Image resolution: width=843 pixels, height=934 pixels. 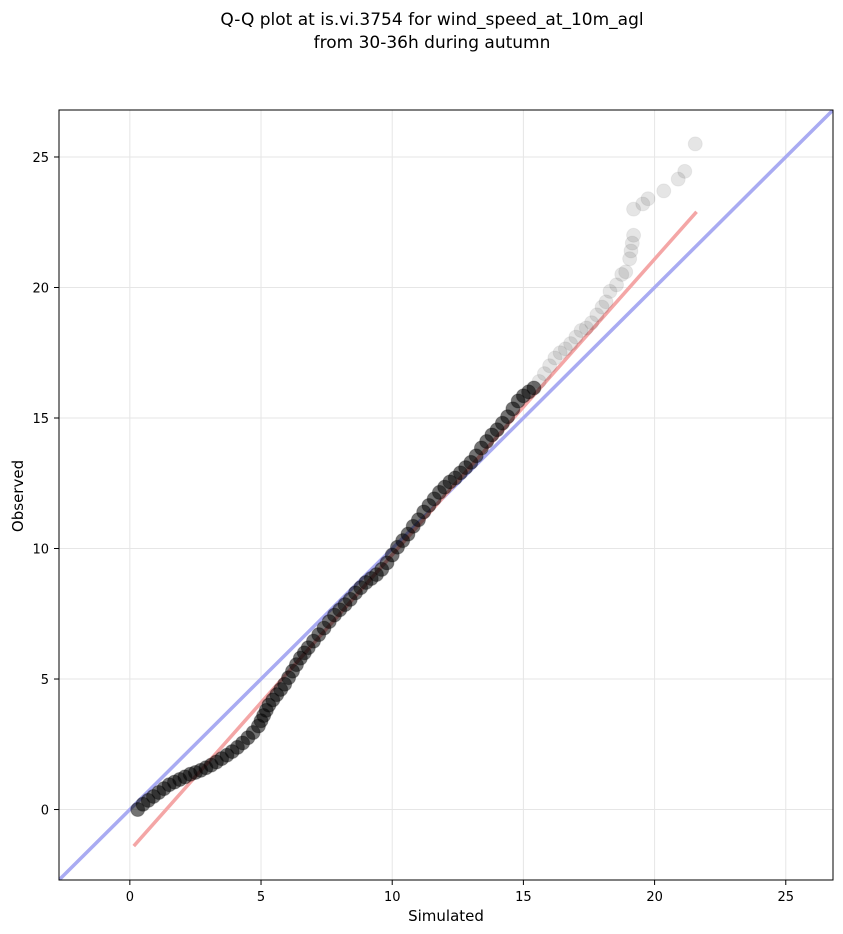 I want to click on chart-subtitle: from 30-36h during autumn, so click(x=432, y=43).